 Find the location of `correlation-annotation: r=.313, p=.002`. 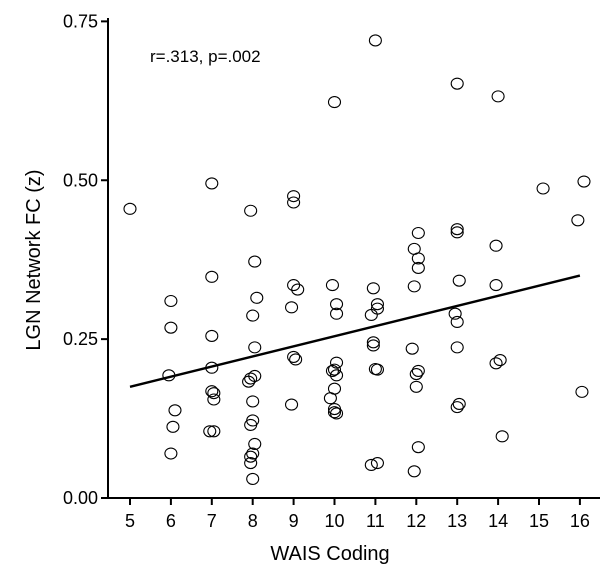

correlation-annotation: r=.313, p=.002 is located at coordinates (205, 56).